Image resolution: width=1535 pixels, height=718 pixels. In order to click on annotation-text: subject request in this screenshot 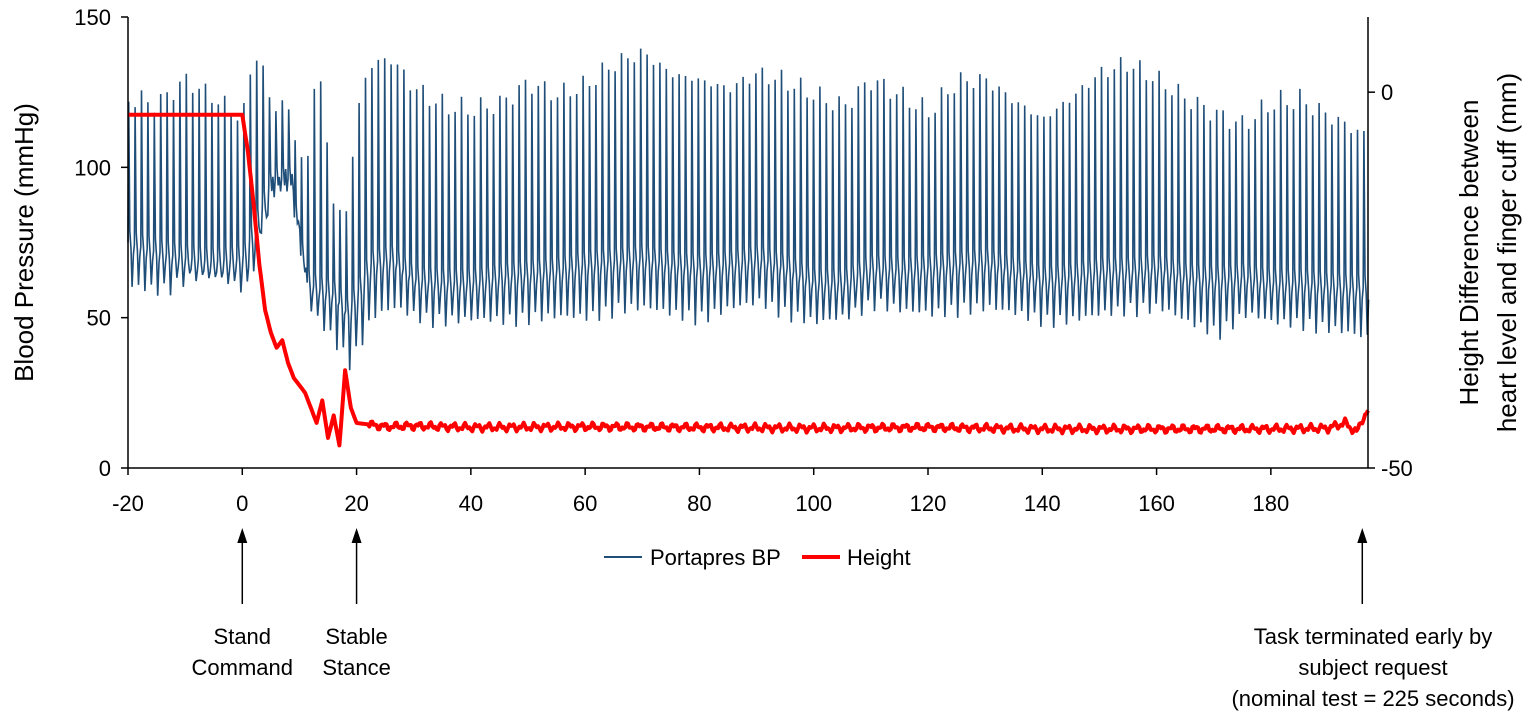, I will do `click(1372, 667)`.